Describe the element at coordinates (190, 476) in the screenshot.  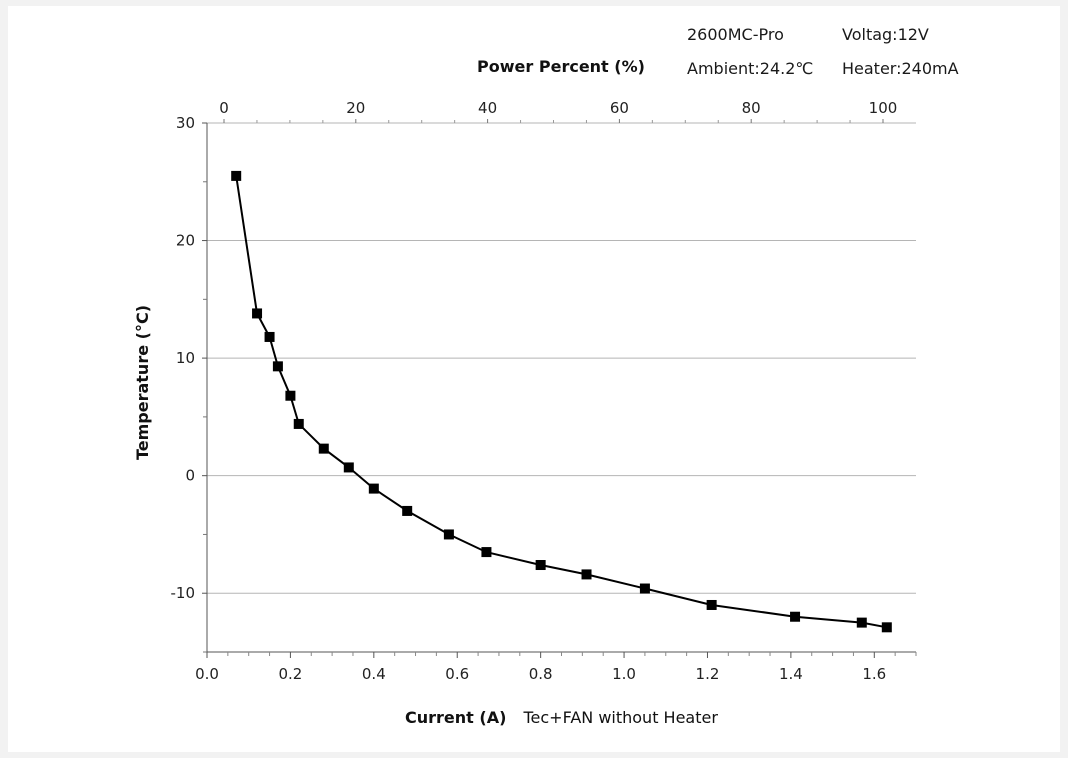
I see `y-tick-label: 0` at that location.